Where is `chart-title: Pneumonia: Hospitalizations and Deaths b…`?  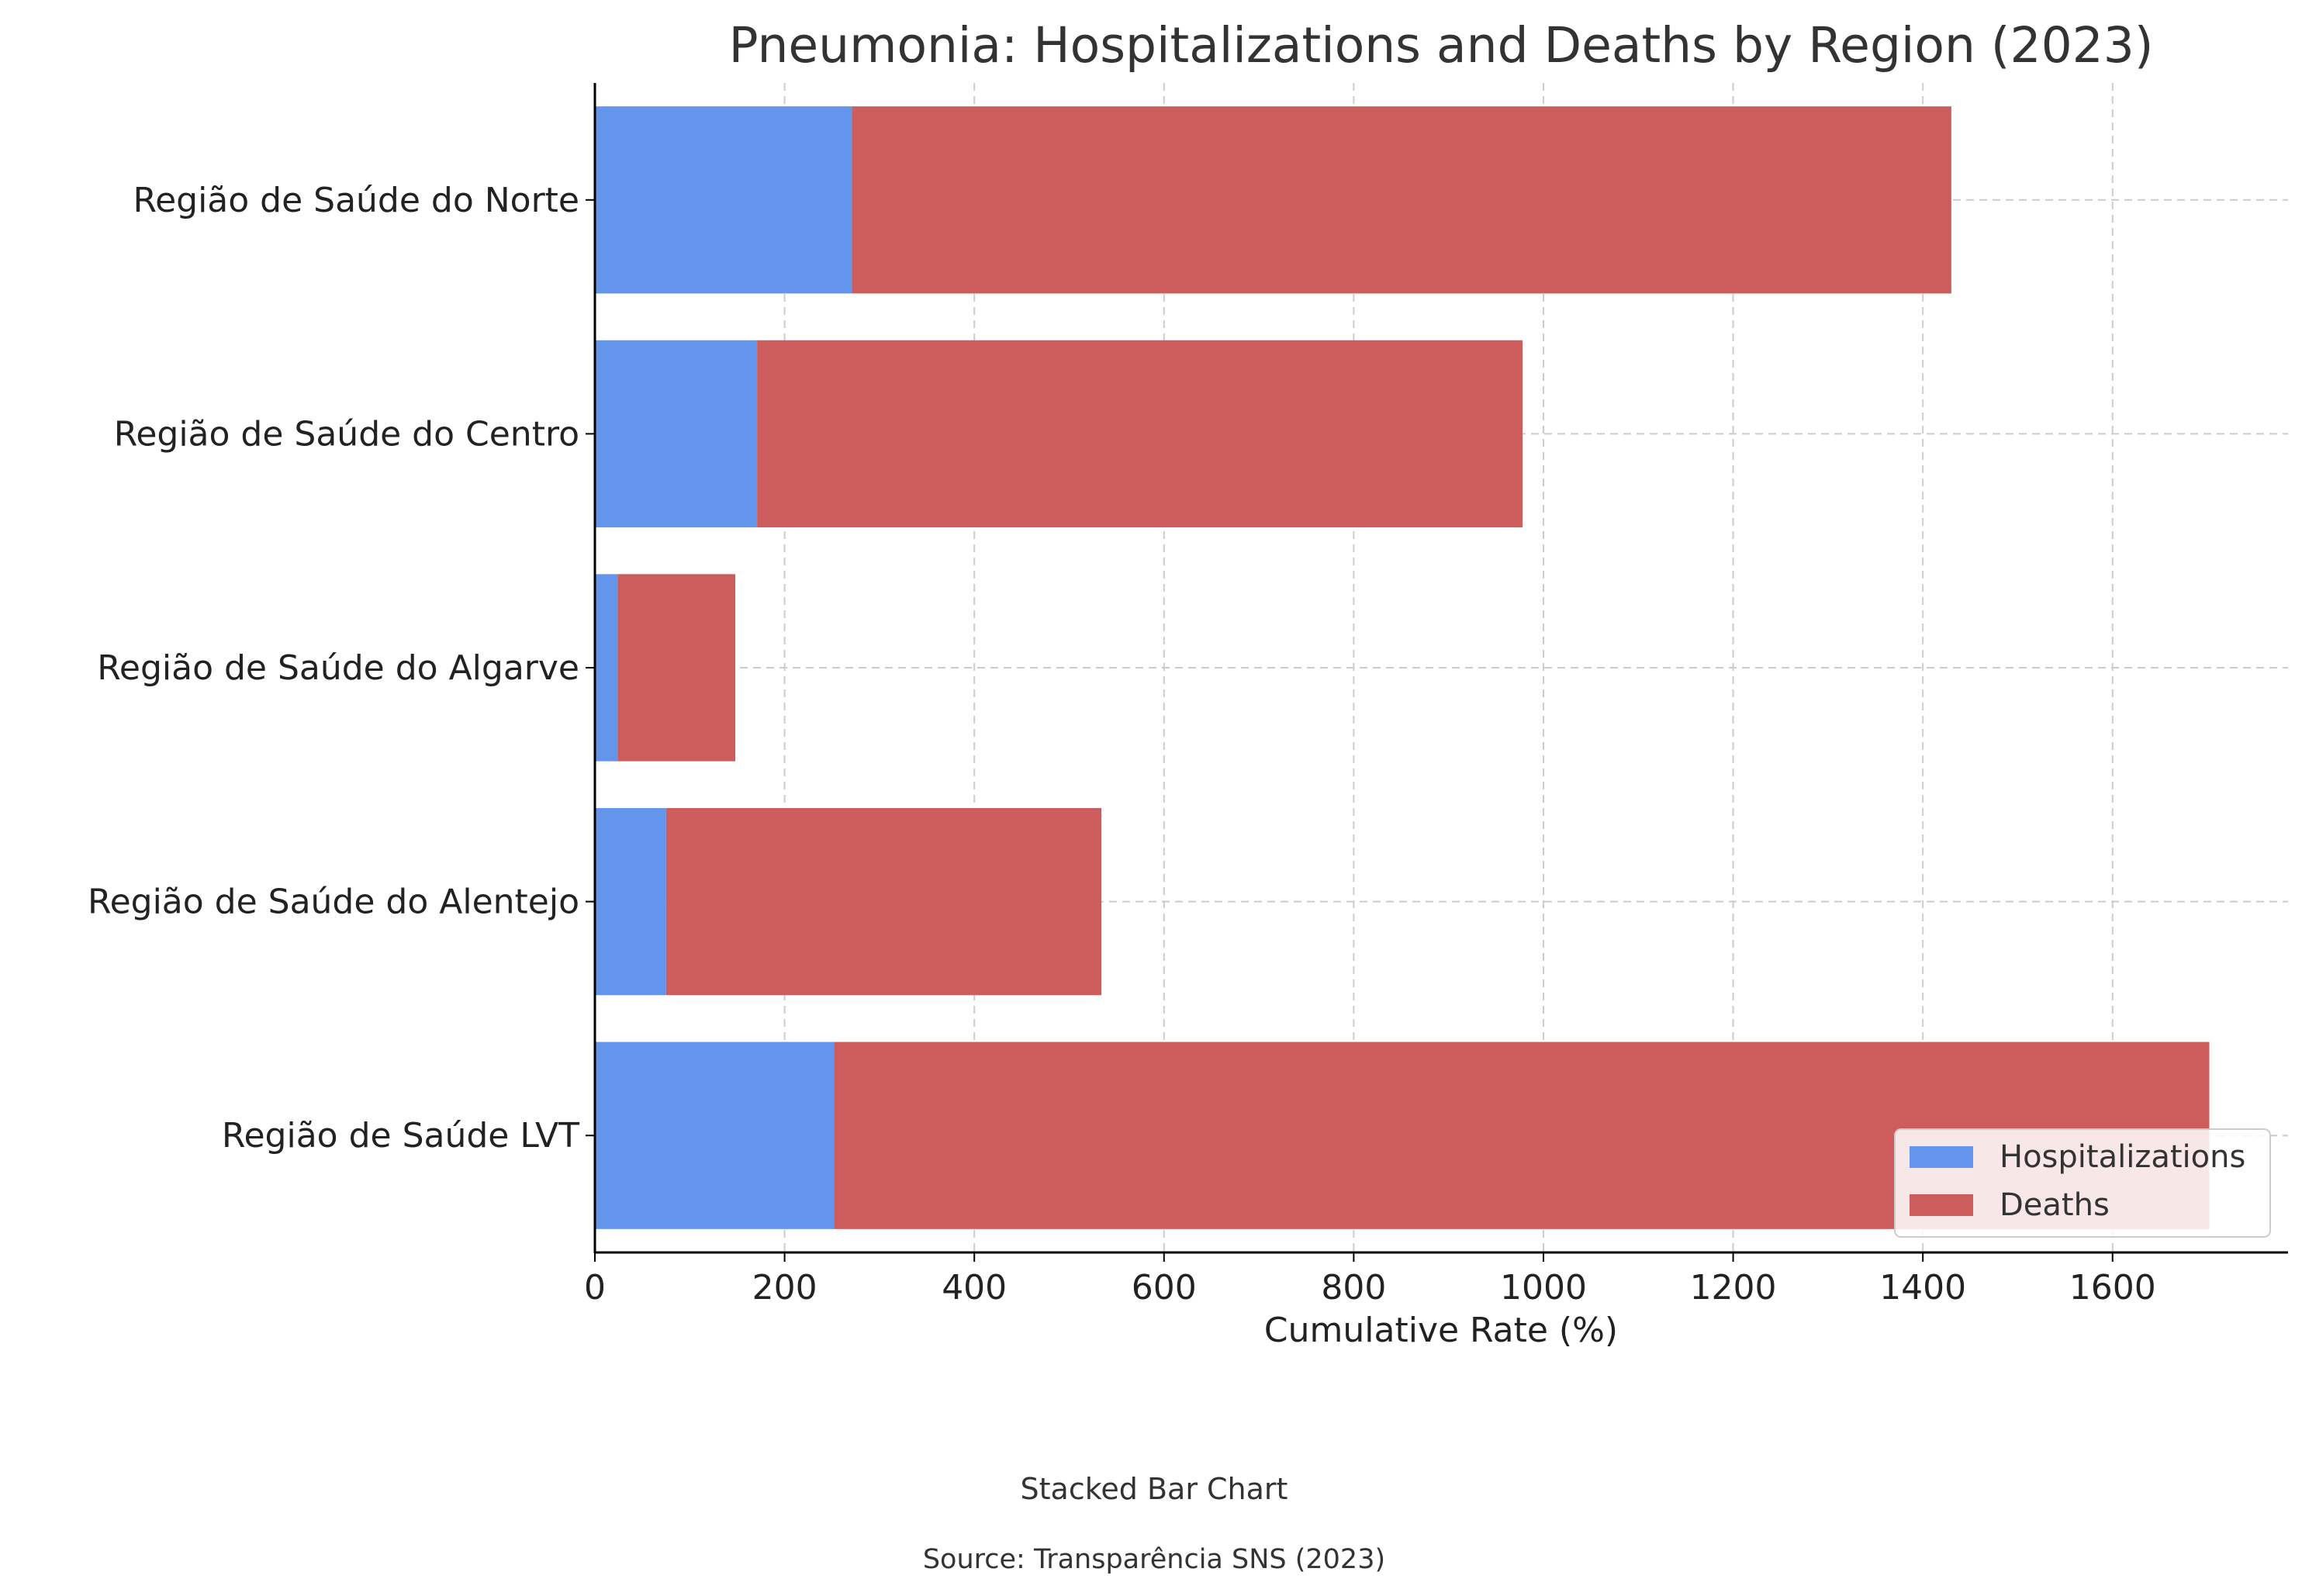
chart-title: Pneumonia: Hospitalizations and Deaths b… is located at coordinates (1441, 45).